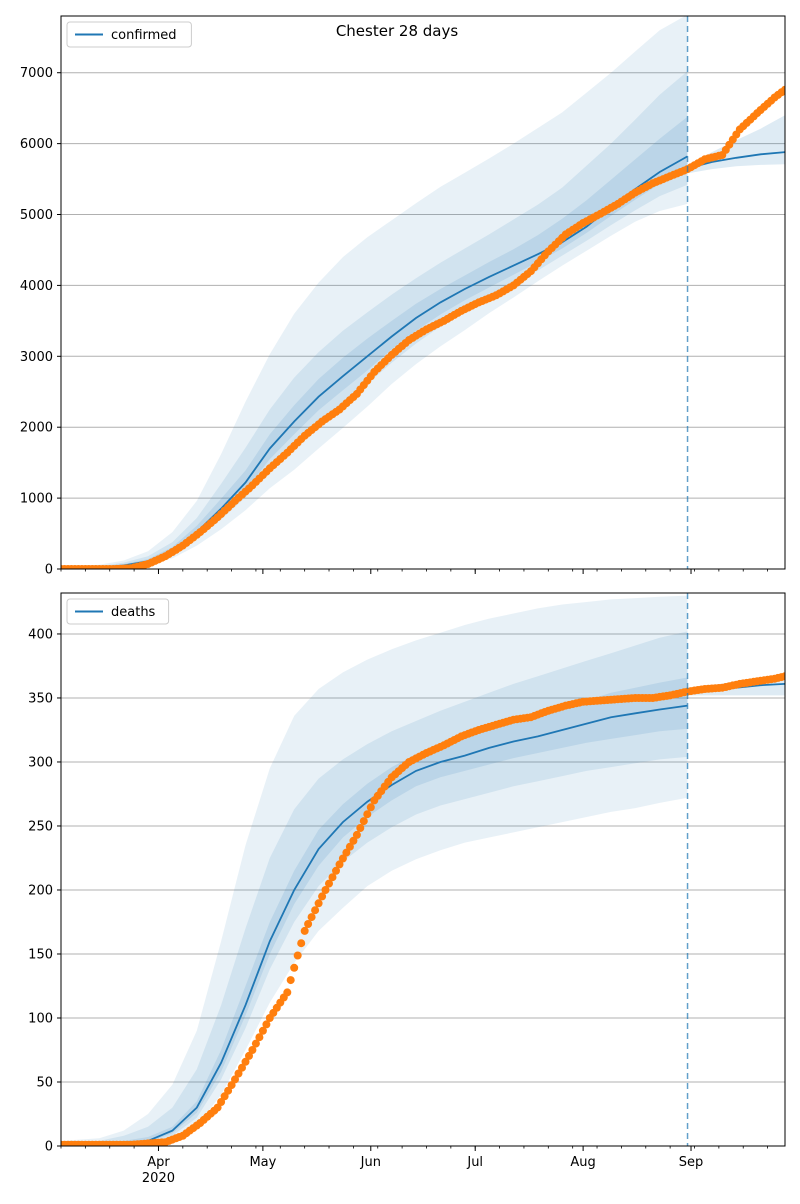 The height and width of the screenshot is (1204, 800). I want to click on y-tick-label: 7000, so click(36, 73).